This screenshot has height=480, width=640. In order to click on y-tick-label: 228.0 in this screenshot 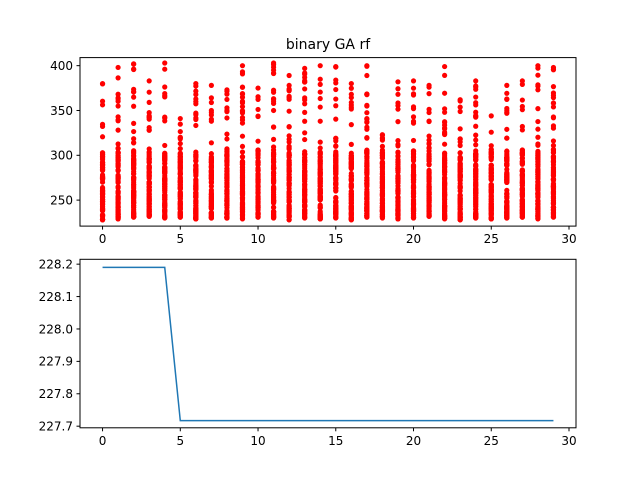, I will do `click(56, 329)`.